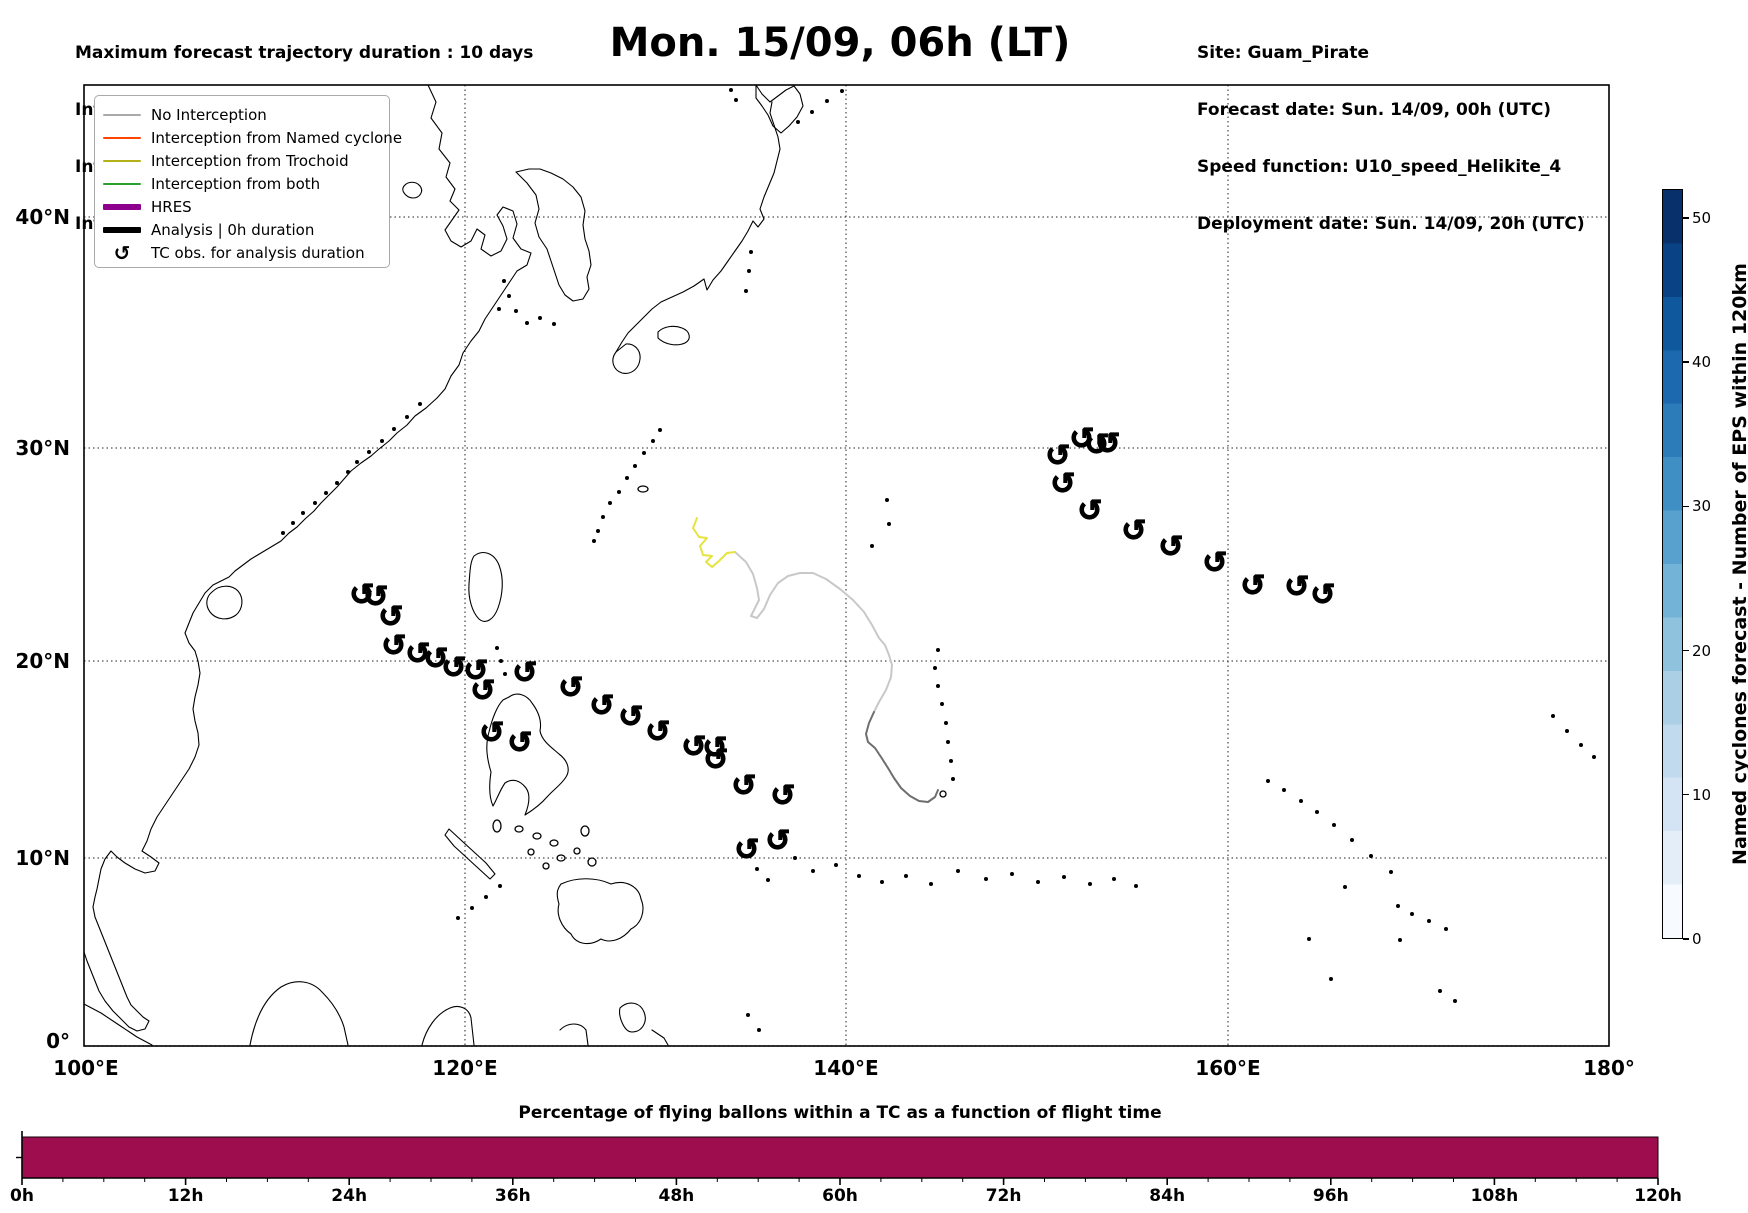 The width and height of the screenshot is (1748, 1213). Describe the element at coordinates (42, 661) in the screenshot. I see `y-axis-tick-label: 20°N` at that location.